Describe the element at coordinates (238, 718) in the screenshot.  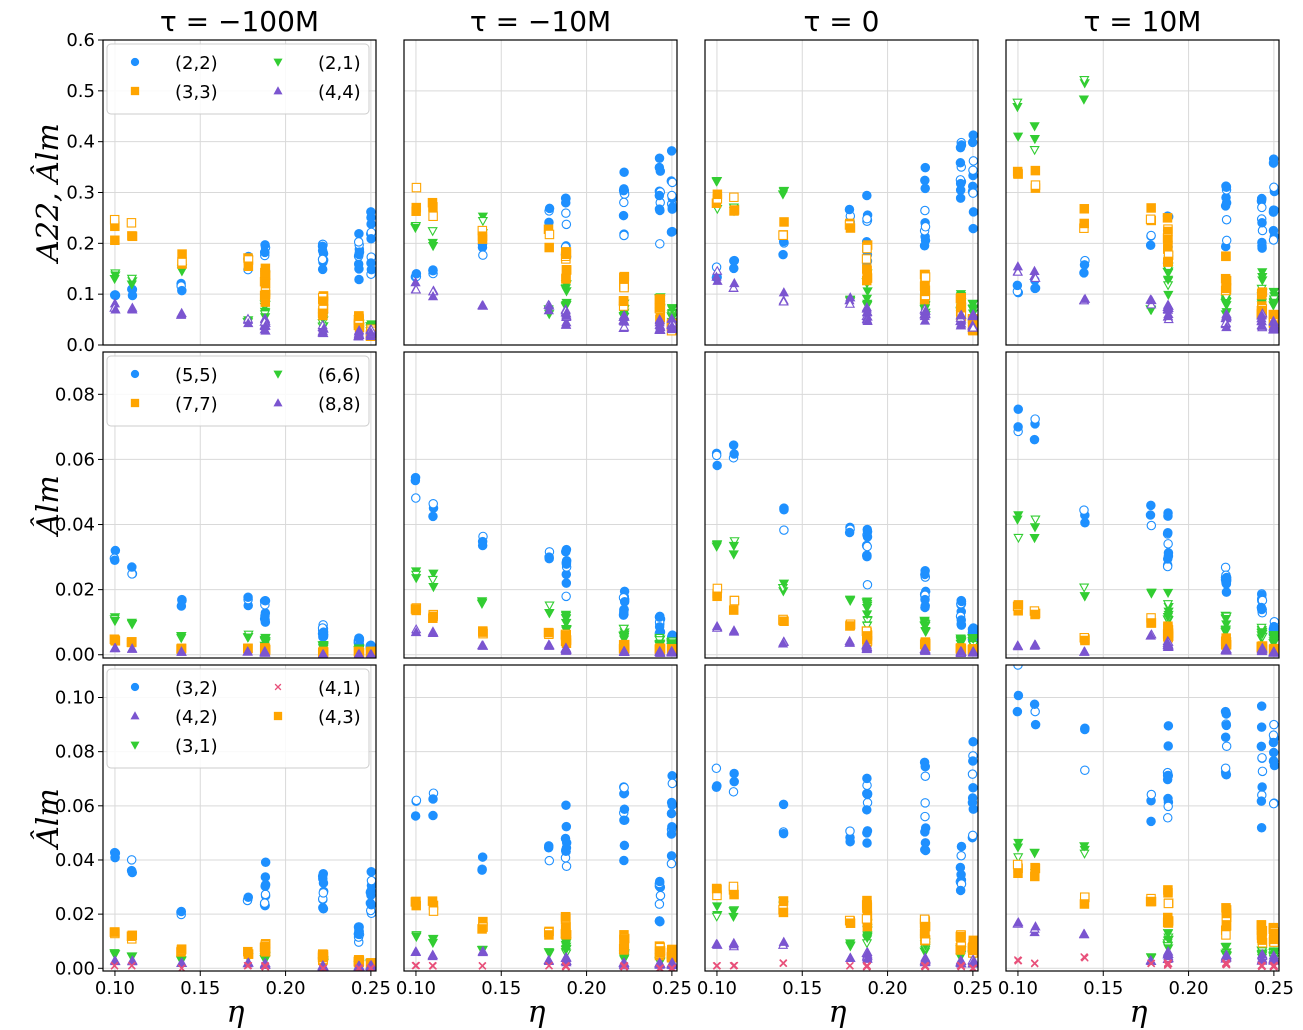
I see `legend: (3,2)(4,2)(3,1)(4,1)(4,3)` at that location.